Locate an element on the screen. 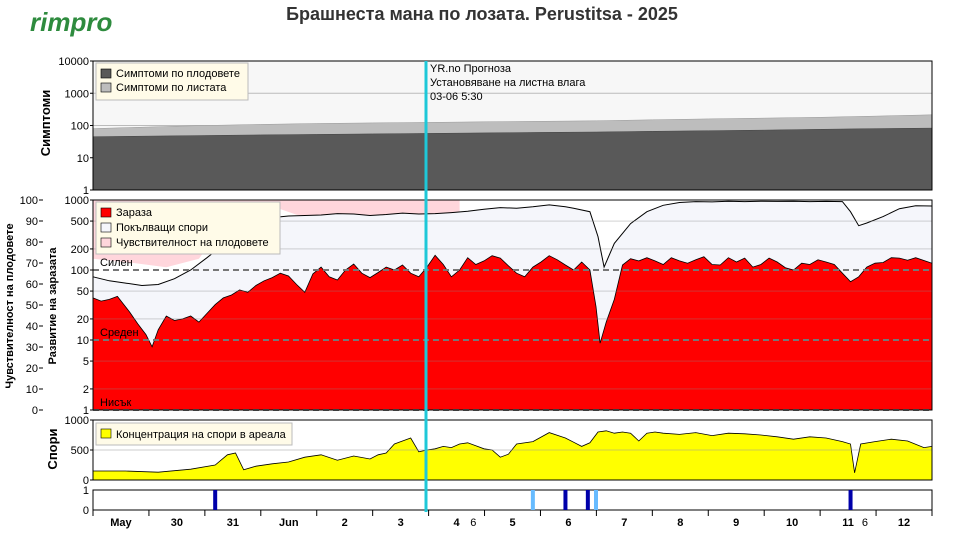  forecast-event: Установяване на листна влага is located at coordinates (508, 83).